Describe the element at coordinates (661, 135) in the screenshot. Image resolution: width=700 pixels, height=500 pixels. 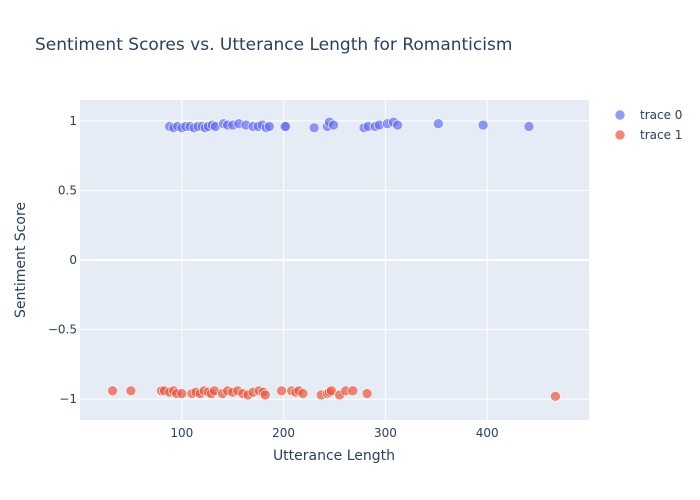
I see `legend-label: trace 1` at that location.